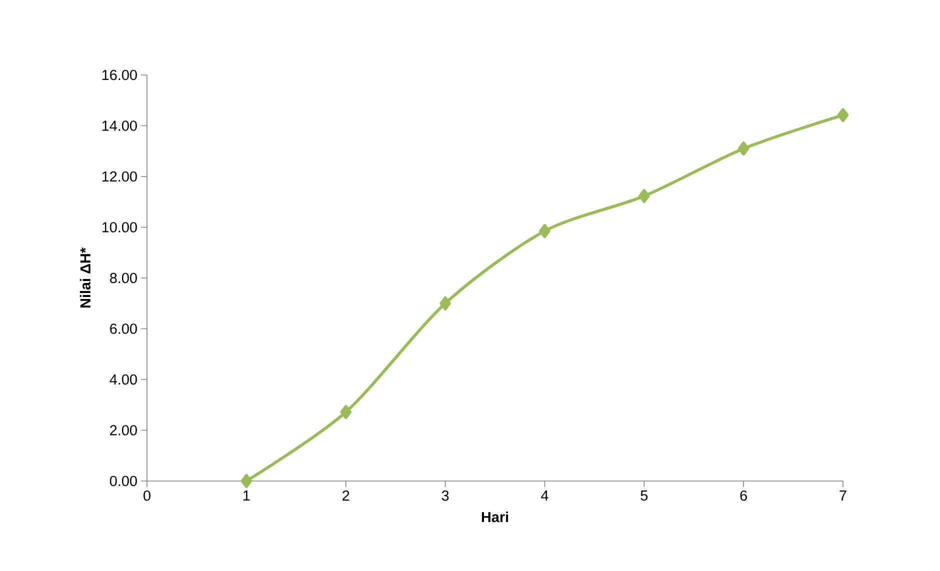  What do you see at coordinates (495, 517) in the screenshot?
I see `x-axis-title: Hari` at bounding box center [495, 517].